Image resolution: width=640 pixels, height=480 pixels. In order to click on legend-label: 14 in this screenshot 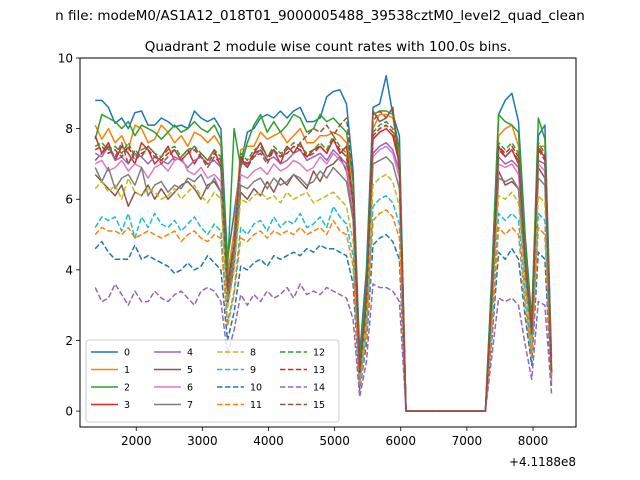, I will do `click(319, 388)`.